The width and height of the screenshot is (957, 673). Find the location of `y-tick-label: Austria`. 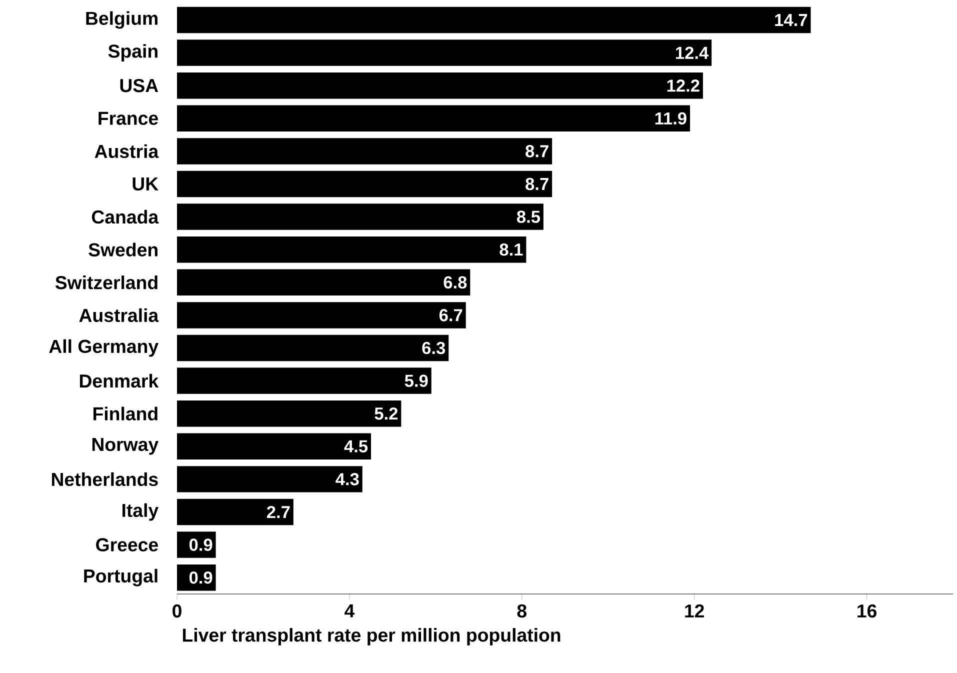

y-tick-label: Austria is located at coordinates (126, 151).